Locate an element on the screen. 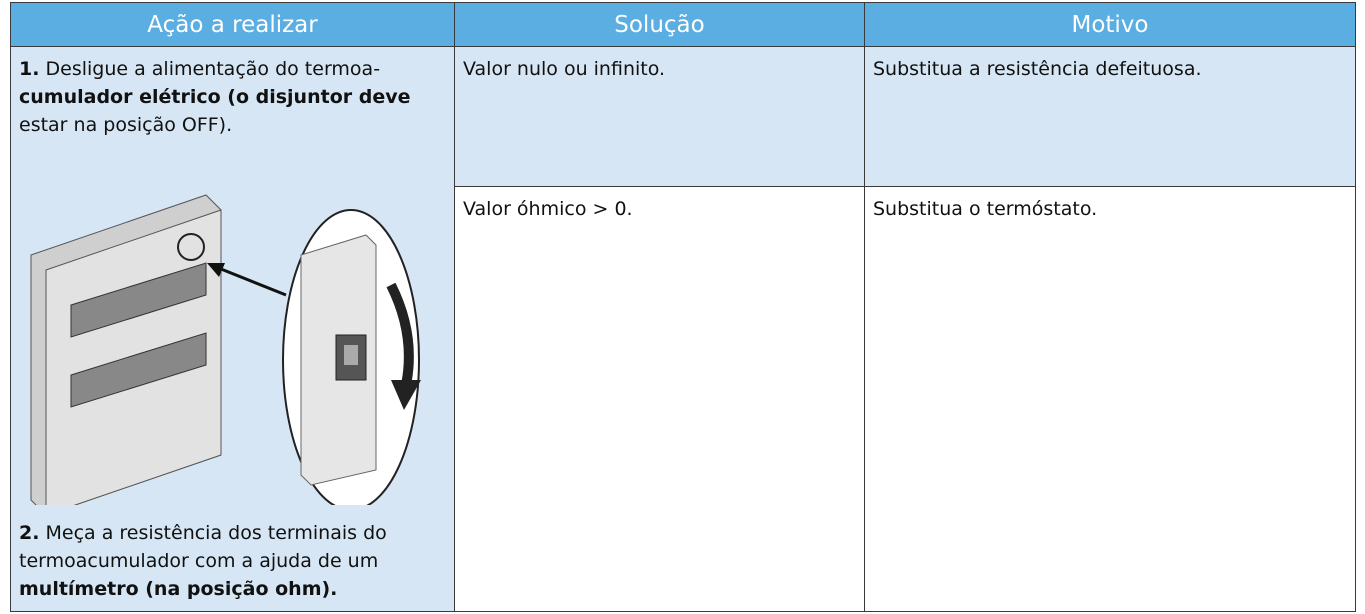  step-text: Desligue a alimentação do termoa- is located at coordinates (213, 69).